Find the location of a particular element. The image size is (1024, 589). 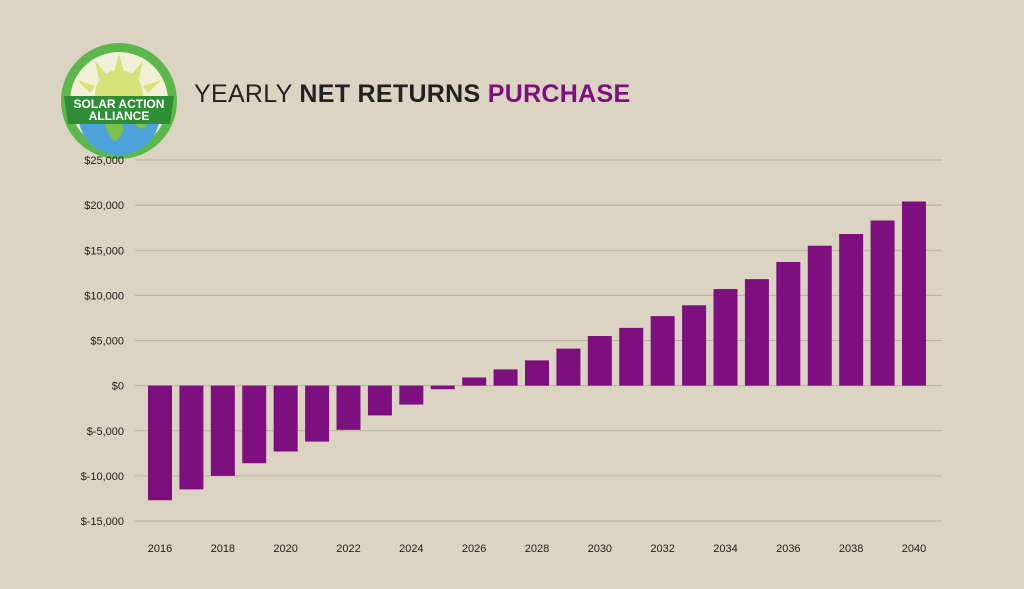

x-tick-label: 2036 is located at coordinates (788, 549).